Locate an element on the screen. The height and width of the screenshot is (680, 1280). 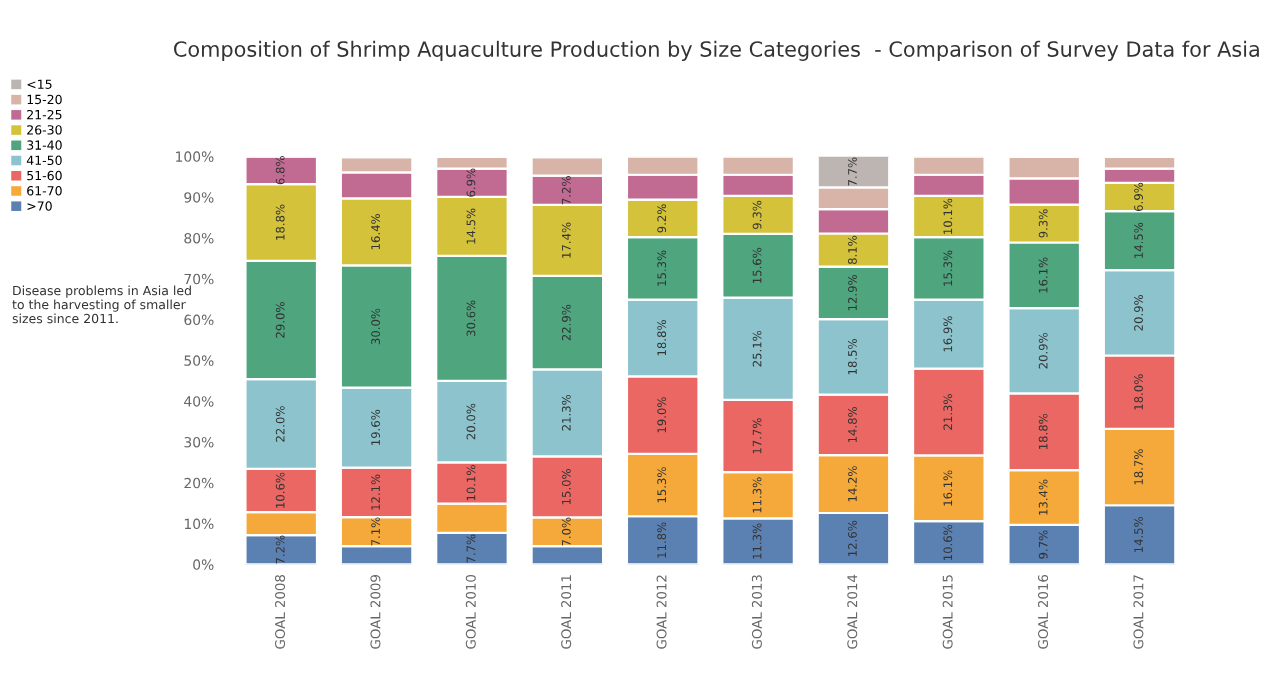
chart-title: Composition of Shrimp Aquaculture Production by Size Categories - Comparison of Survey Data for Asia is located at coordinates (716, 50).